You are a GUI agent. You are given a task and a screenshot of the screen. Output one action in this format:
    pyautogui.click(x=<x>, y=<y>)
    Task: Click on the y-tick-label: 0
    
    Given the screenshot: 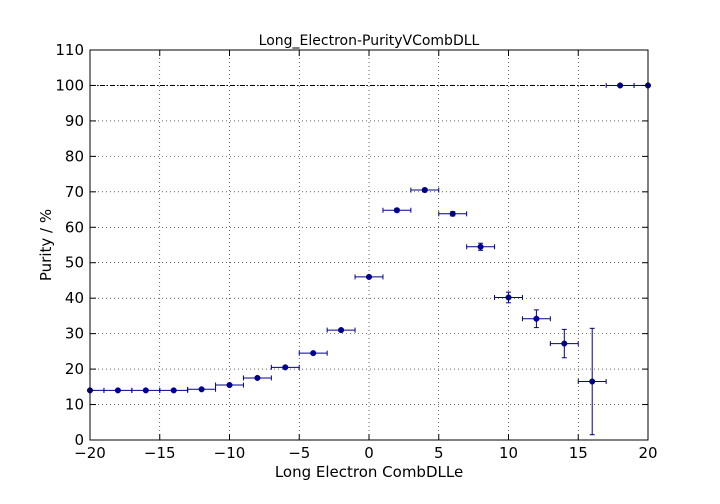 What is the action you would take?
    pyautogui.click(x=79, y=440)
    